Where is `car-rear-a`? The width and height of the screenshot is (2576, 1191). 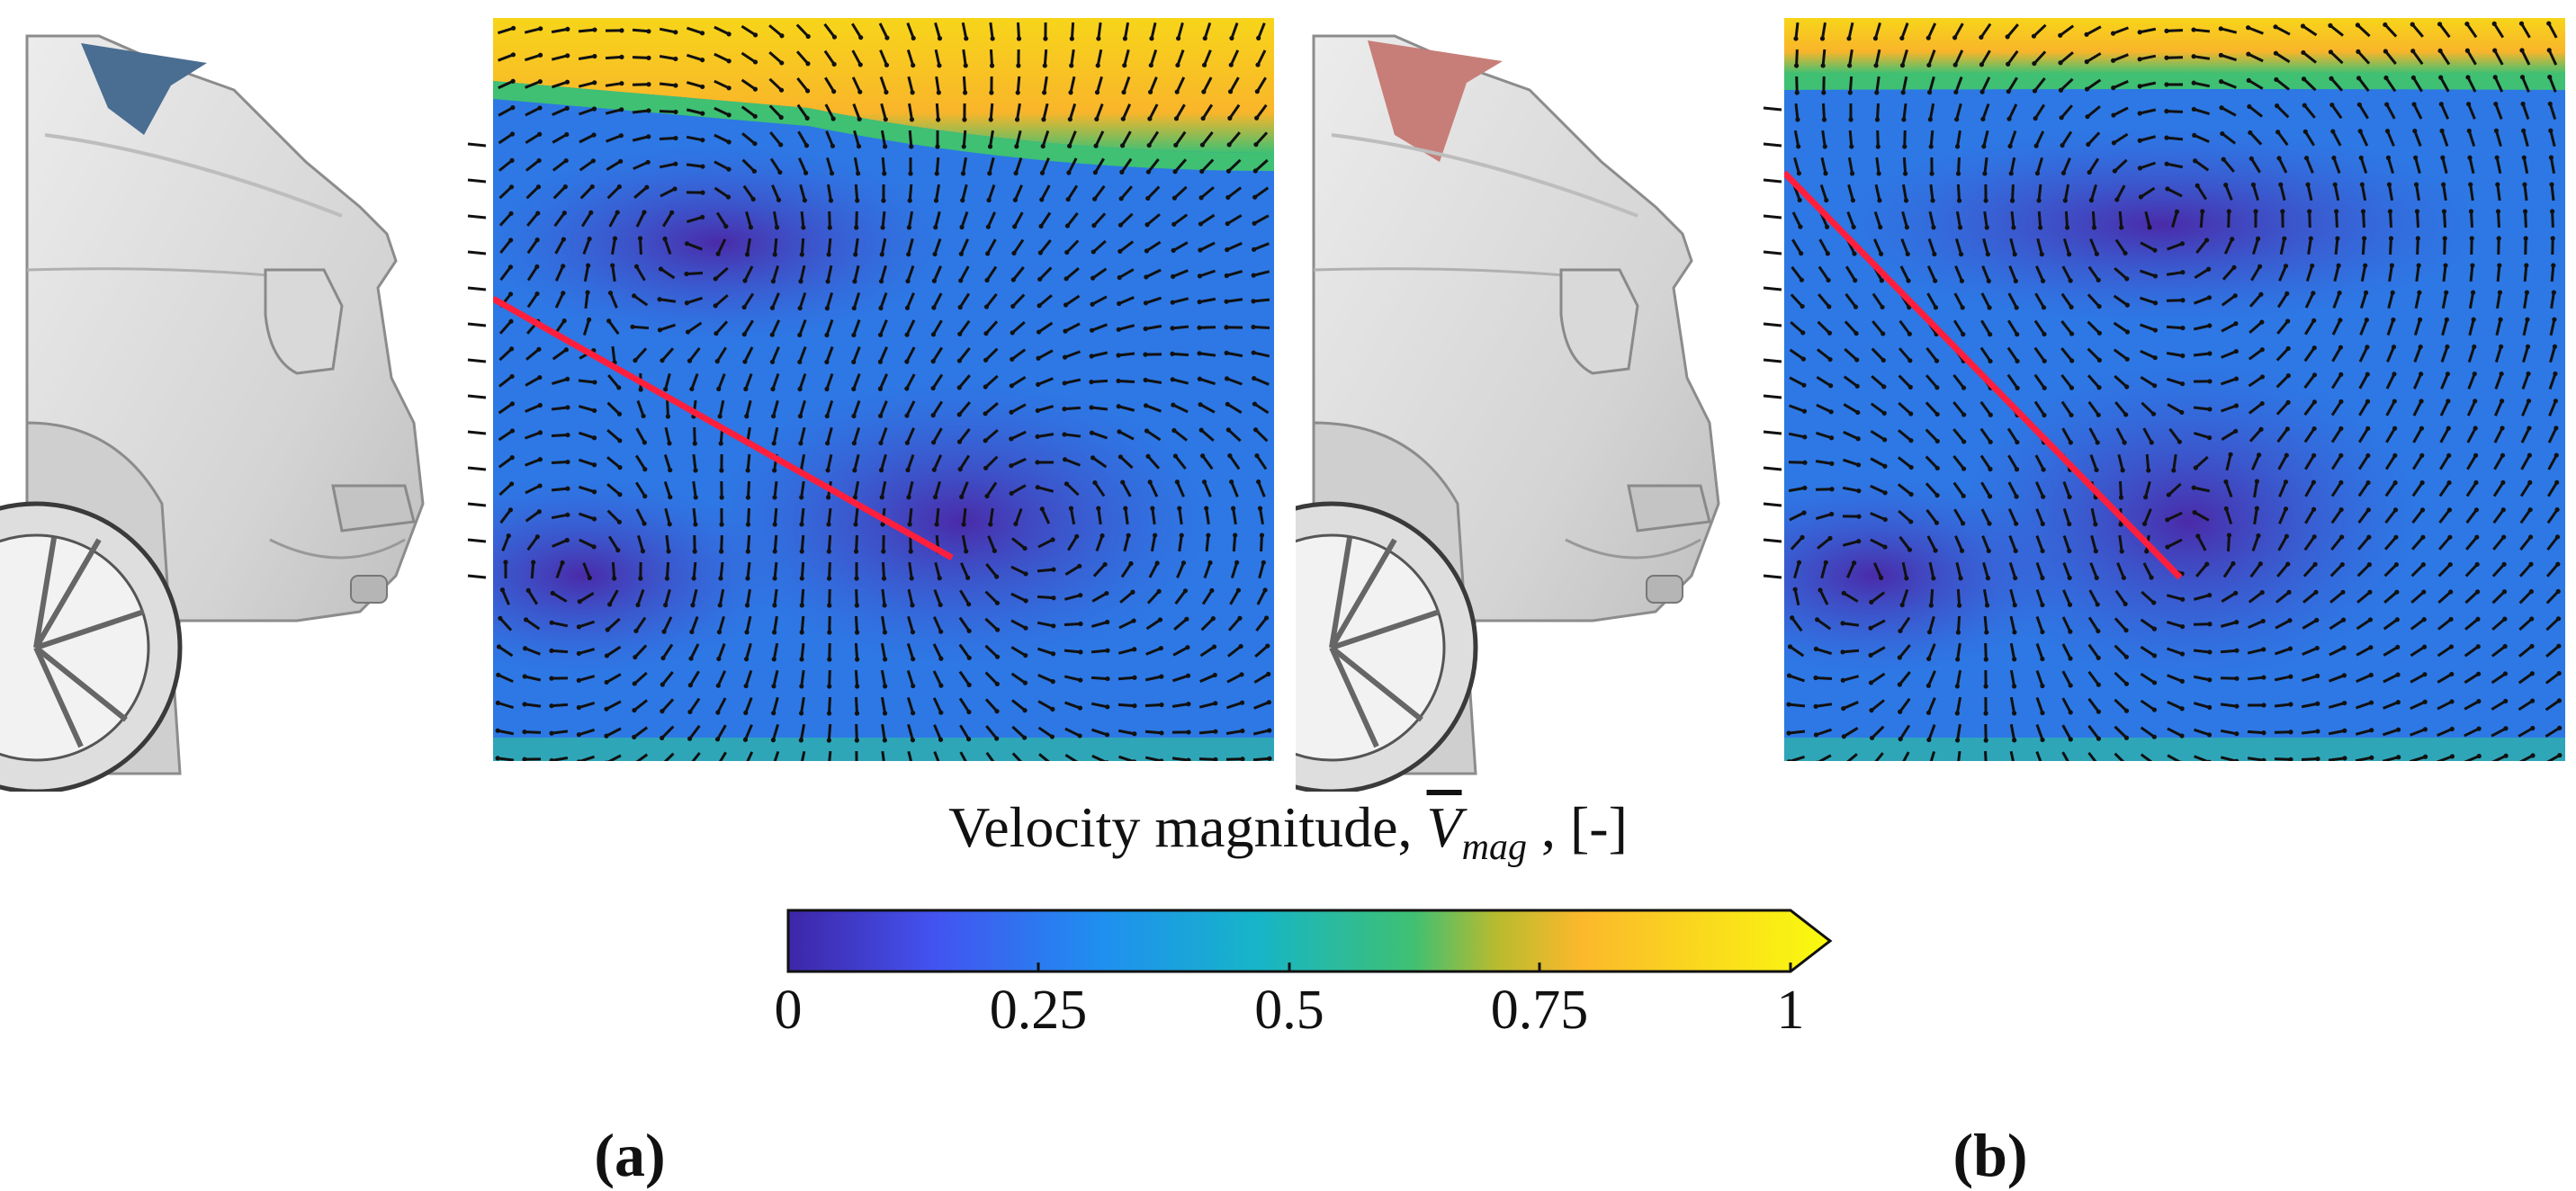
car-rear-a is located at coordinates (252, 396).